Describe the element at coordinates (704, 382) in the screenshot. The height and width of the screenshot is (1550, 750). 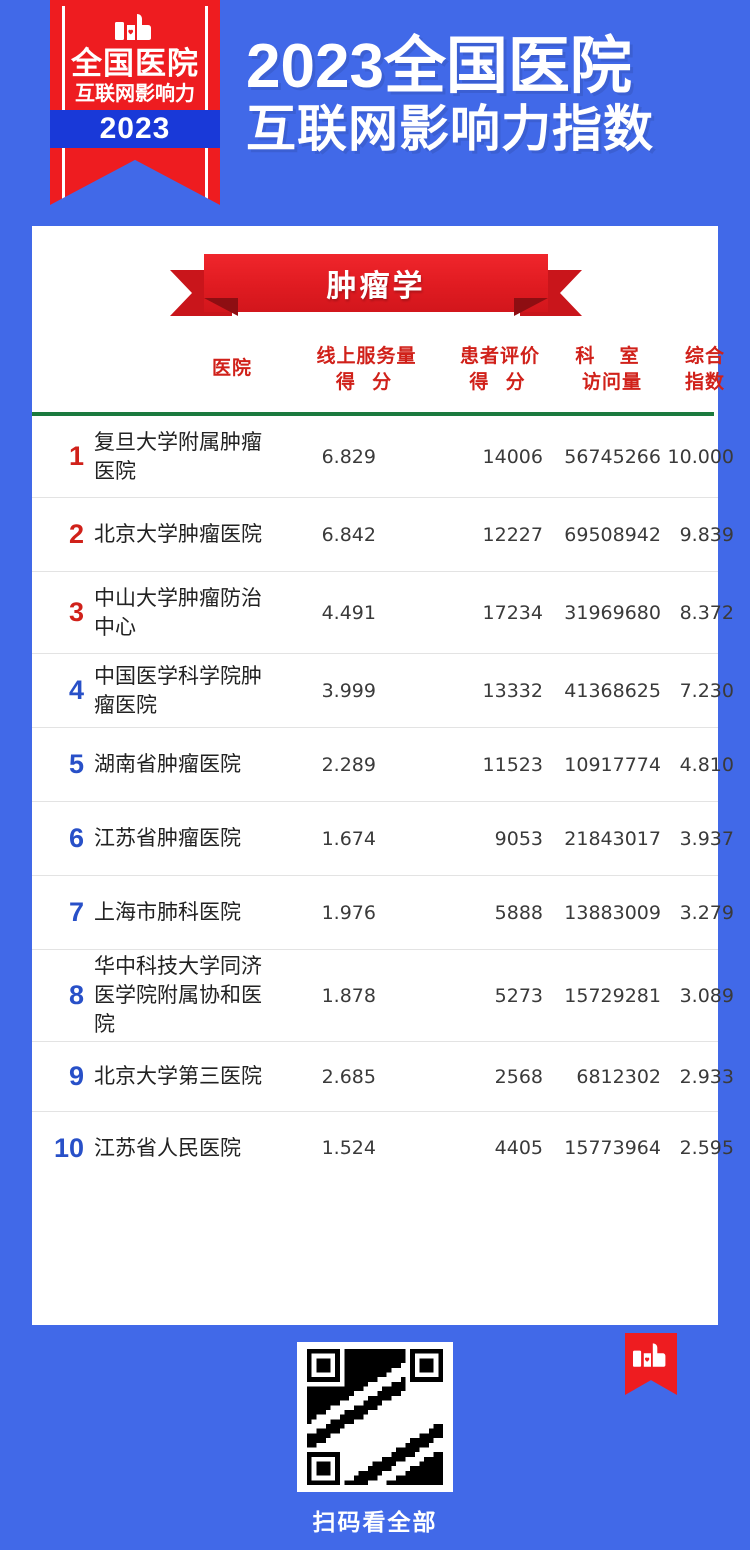
I see `column-header-composite-index-sub: 指数` at that location.